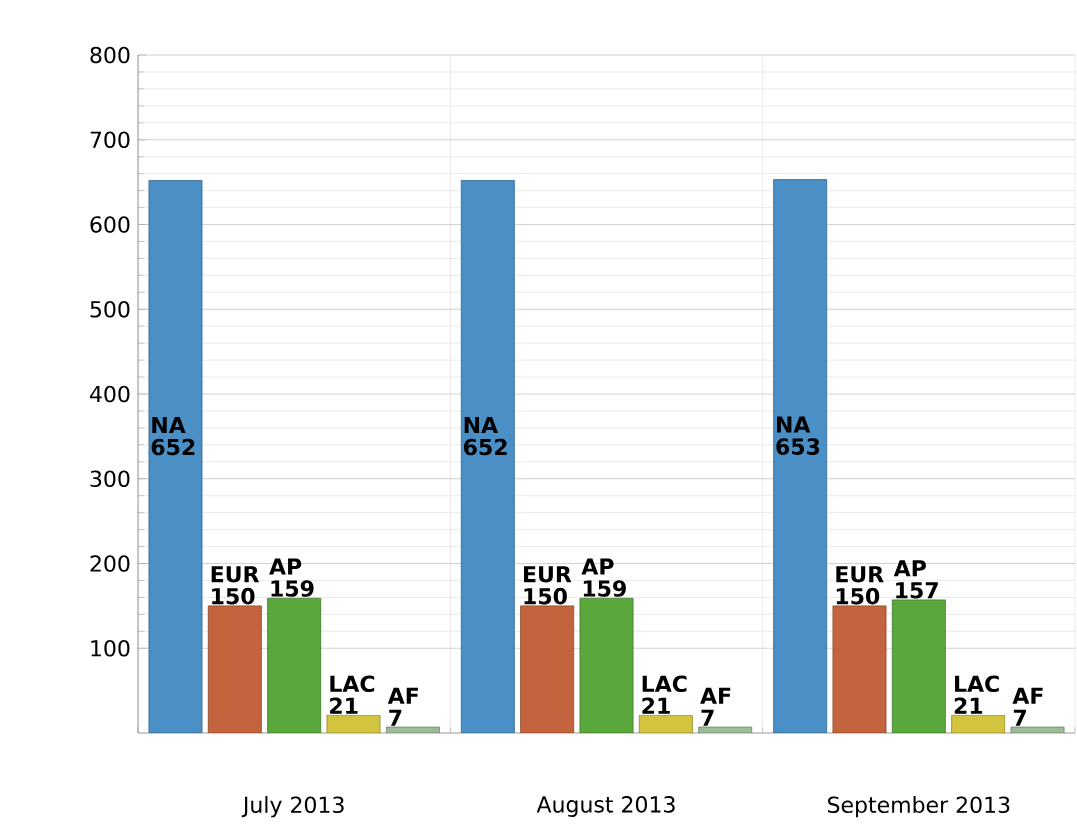 The height and width of the screenshot is (837, 1077). What do you see at coordinates (110, 563) in the screenshot?
I see `y-tick-label: 200` at bounding box center [110, 563].